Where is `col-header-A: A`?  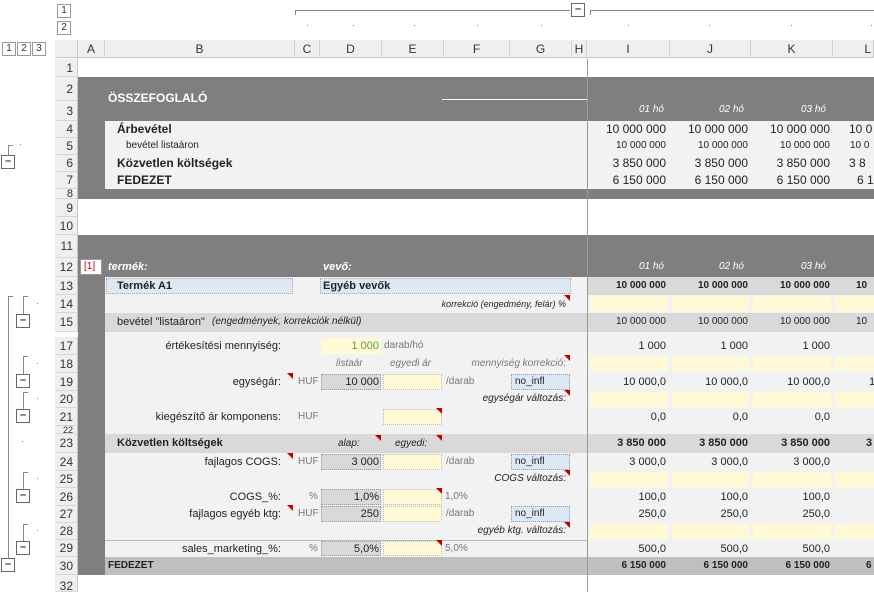
col-header-A: A is located at coordinates (91, 49).